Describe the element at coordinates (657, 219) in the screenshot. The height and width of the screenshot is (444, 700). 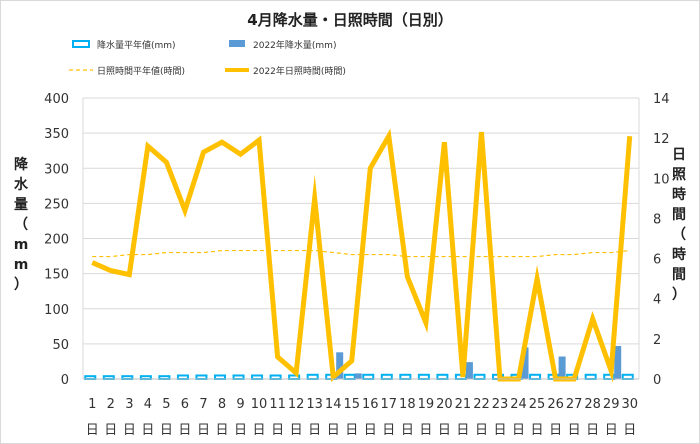
I see `y-right-tick-label: 8` at that location.